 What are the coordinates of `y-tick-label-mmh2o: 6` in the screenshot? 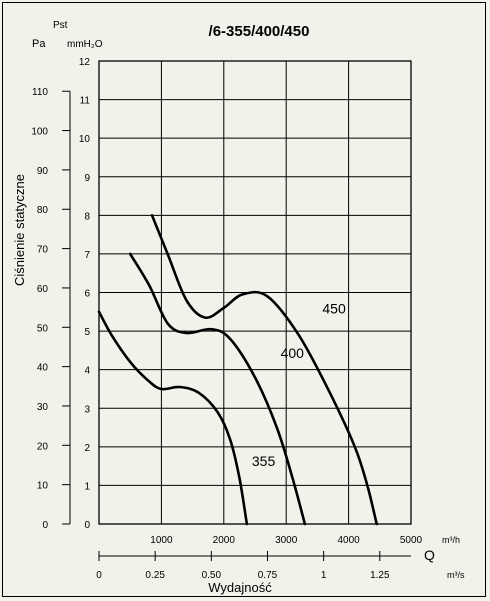 It's located at (87, 294).